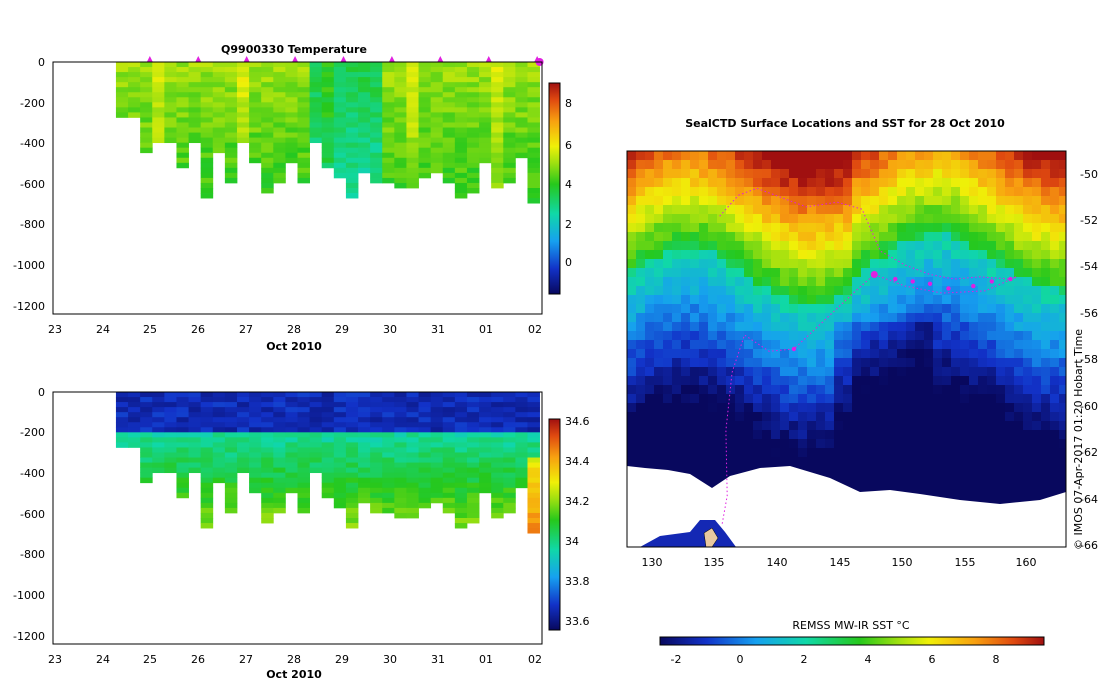 Image resolution: width=1099 pixels, height=700 pixels. Describe the element at coordinates (294, 49) in the screenshot. I see `temperature-title: Q9900330 Temperature` at that location.